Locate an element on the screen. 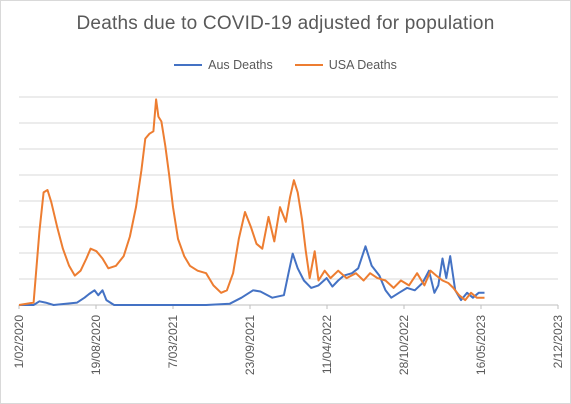 The height and width of the screenshot is (404, 571). legend-label-aus: Aus Deaths is located at coordinates (240, 65).